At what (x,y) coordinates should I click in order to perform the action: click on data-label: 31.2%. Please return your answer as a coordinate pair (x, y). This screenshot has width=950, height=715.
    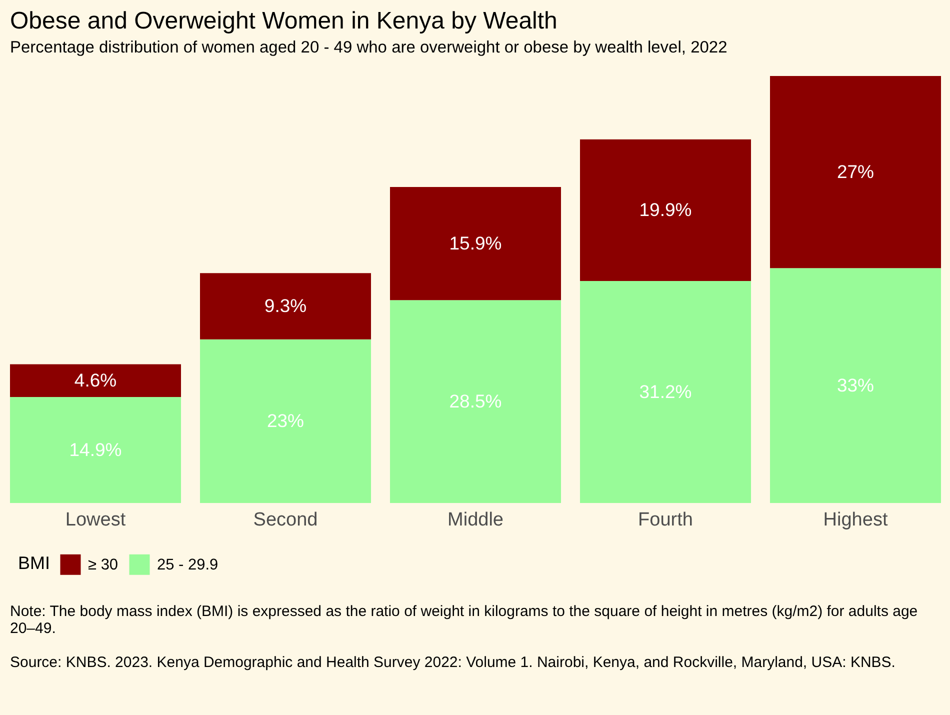
    Looking at the image, I should click on (665, 391).